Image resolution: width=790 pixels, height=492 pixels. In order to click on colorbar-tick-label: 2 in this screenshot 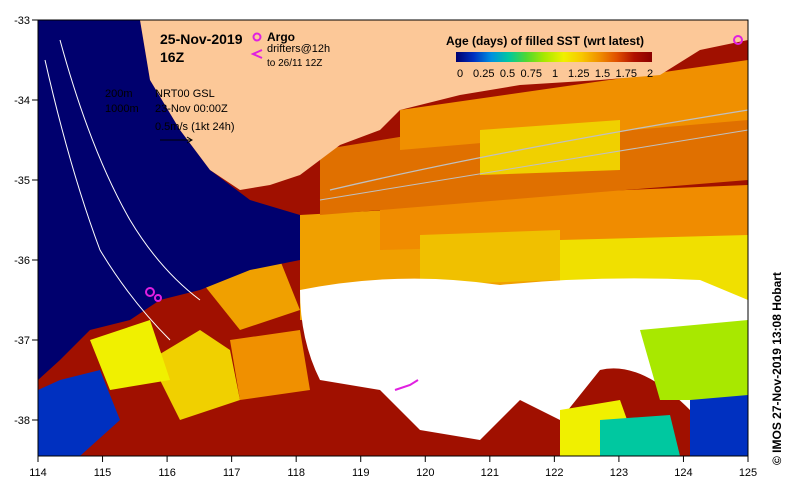, I will do `click(650, 74)`.